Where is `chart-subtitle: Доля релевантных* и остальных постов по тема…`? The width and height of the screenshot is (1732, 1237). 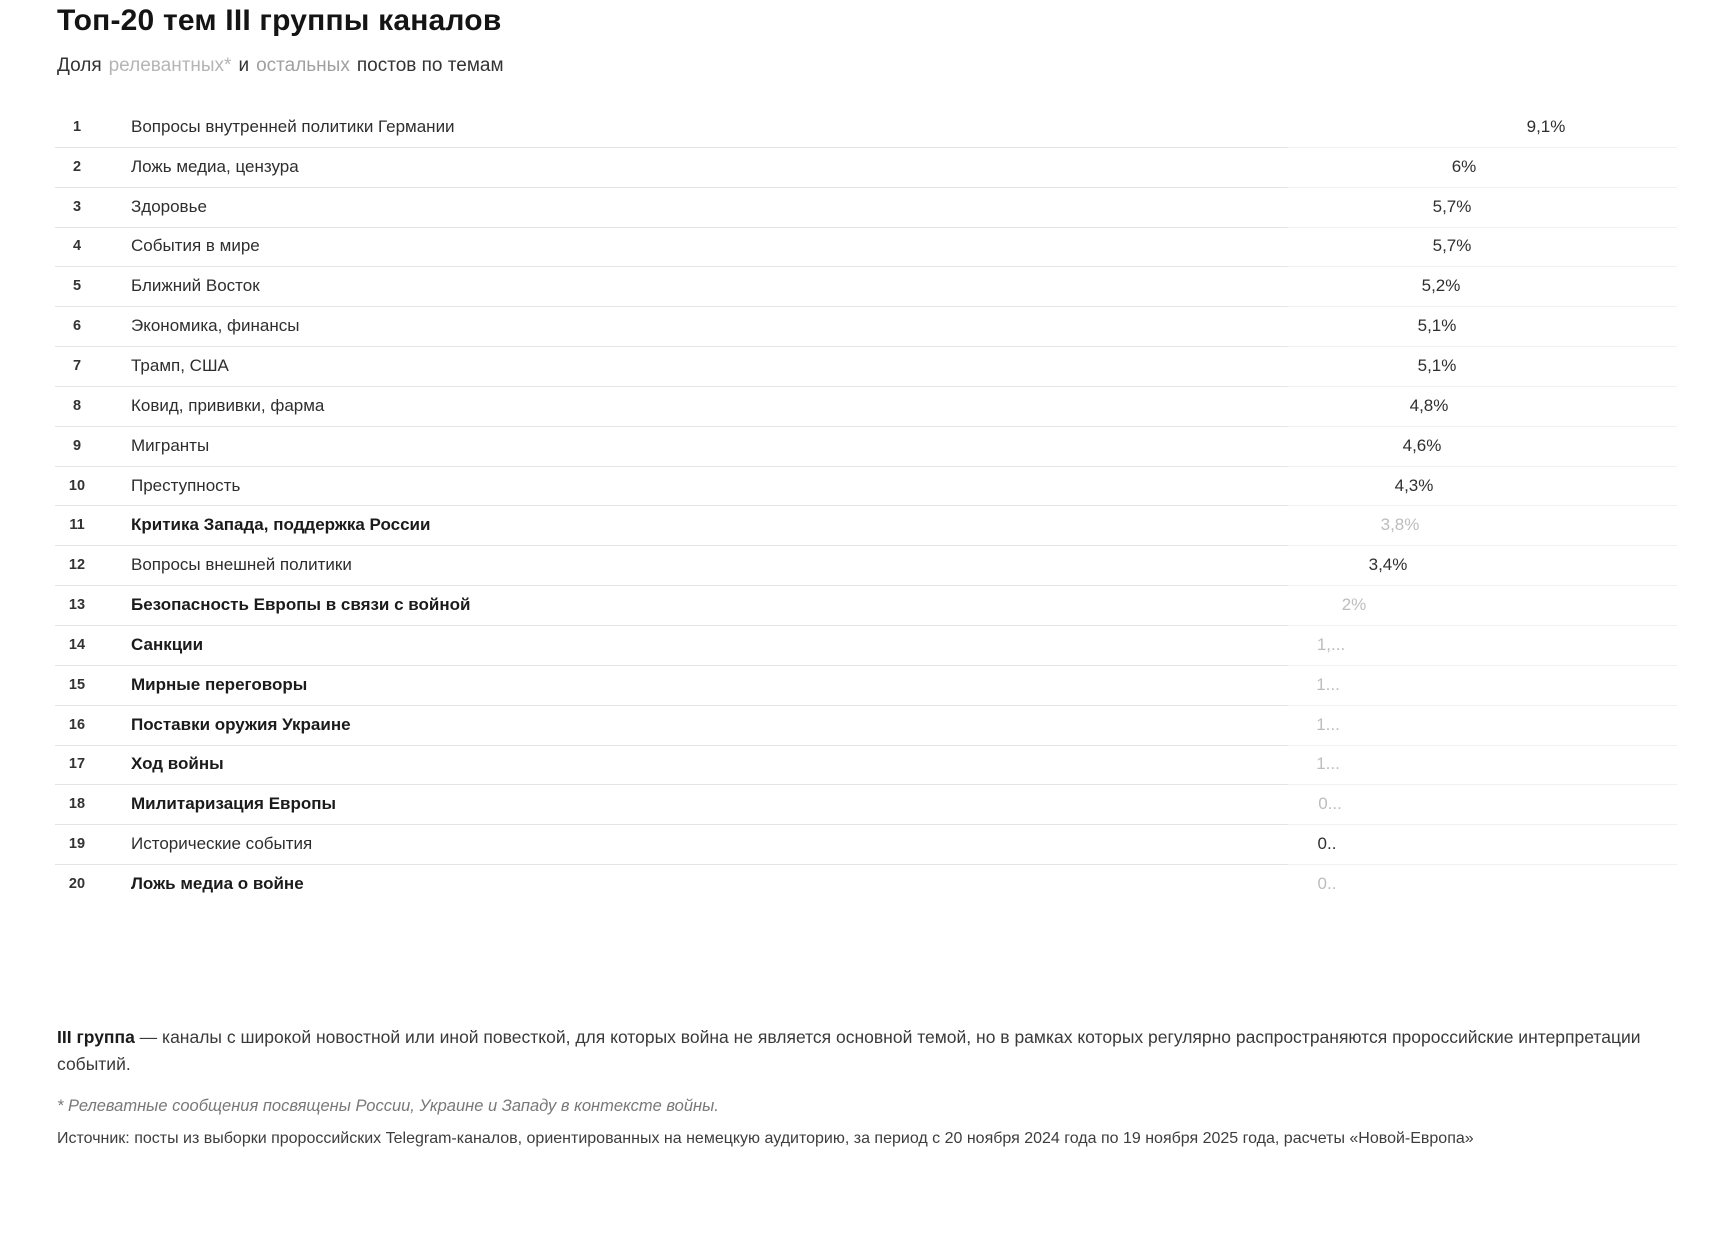
chart-subtitle: Доля релевантных* и остальных постов по тема… is located at coordinates (280, 66).